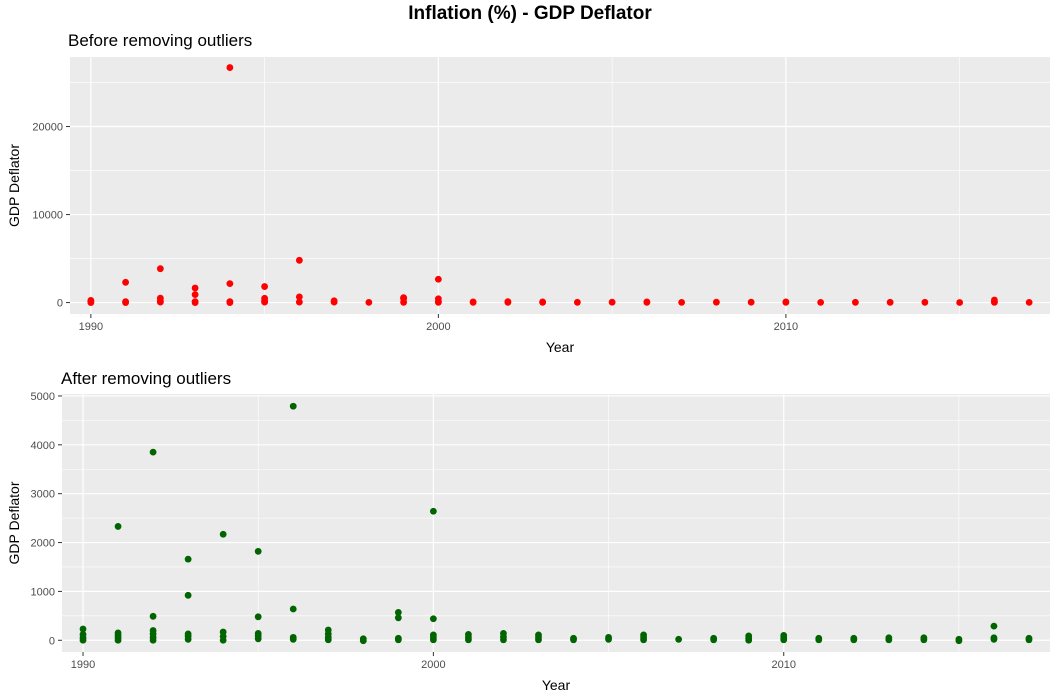 This screenshot has width=1060, height=700. Describe the element at coordinates (530, 13) in the screenshot. I see `main-title: Inflation (%) - GDP Deflator` at that location.